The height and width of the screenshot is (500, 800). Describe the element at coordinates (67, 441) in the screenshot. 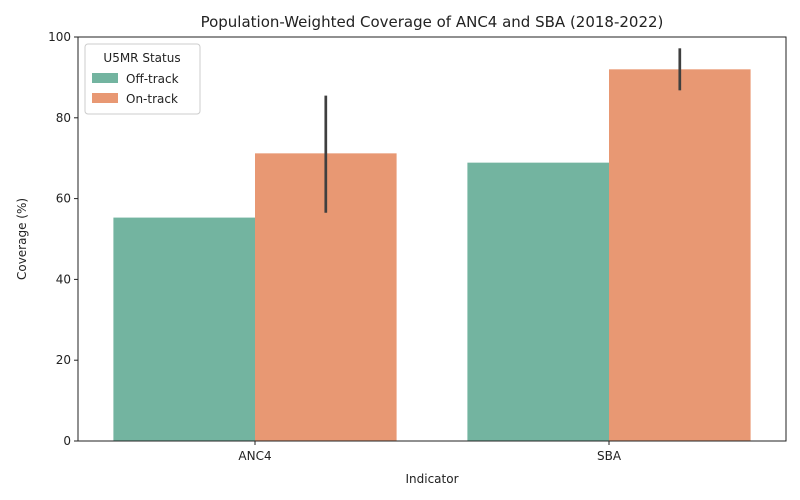

I see `y-tick-label: 0` at that location.